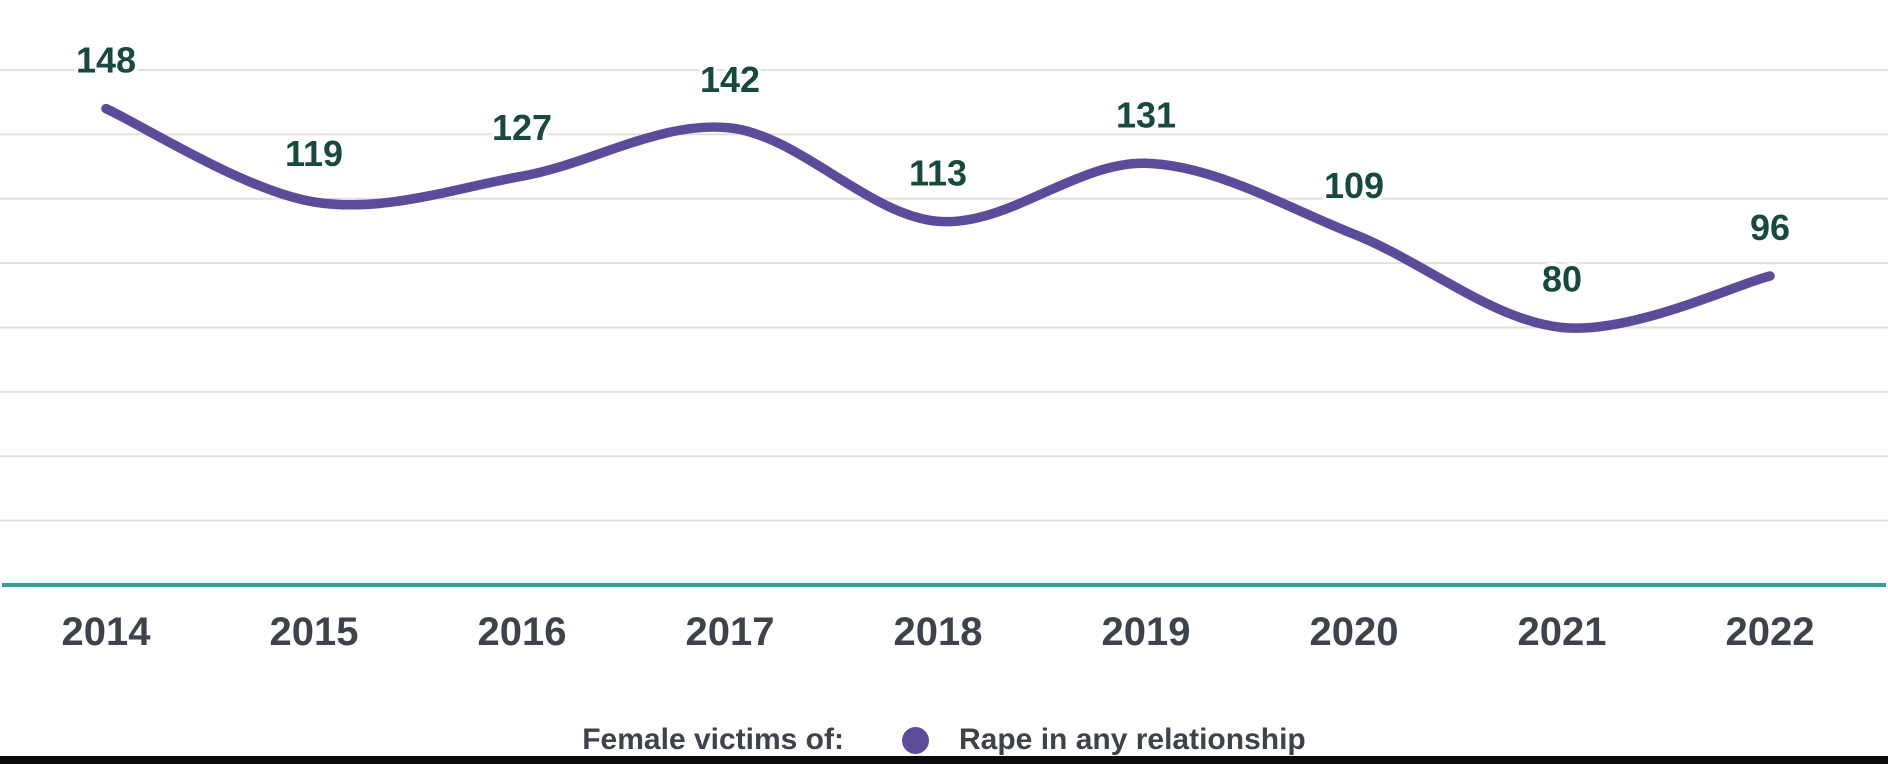 Image resolution: width=1888 pixels, height=764 pixels. Describe the element at coordinates (938, 632) in the screenshot. I see `x-axis-label: 2018` at that location.